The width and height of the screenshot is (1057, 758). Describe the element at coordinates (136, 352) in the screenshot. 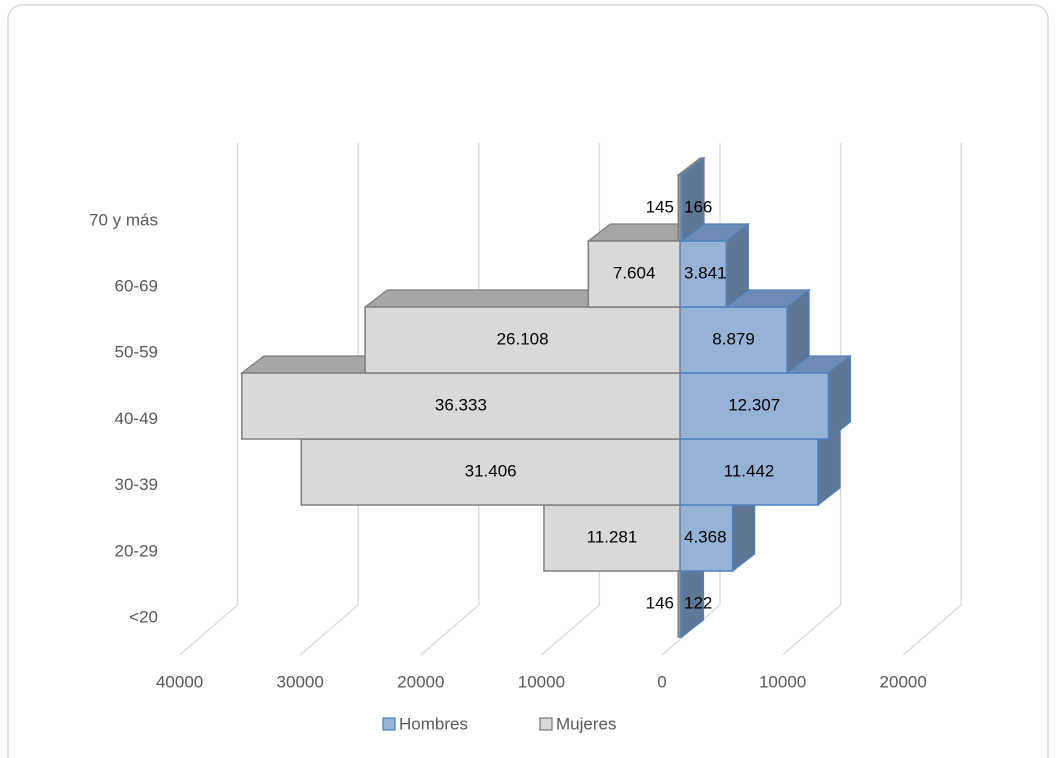

I see `y-tick-label: 50-59` at that location.